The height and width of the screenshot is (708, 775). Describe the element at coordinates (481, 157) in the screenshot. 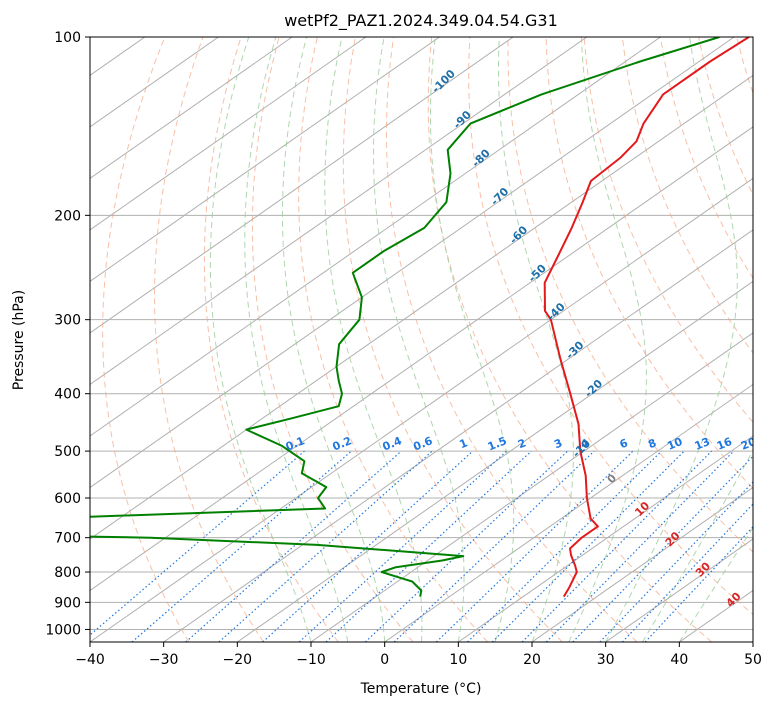

I see `isotherm-label: -80` at that location.